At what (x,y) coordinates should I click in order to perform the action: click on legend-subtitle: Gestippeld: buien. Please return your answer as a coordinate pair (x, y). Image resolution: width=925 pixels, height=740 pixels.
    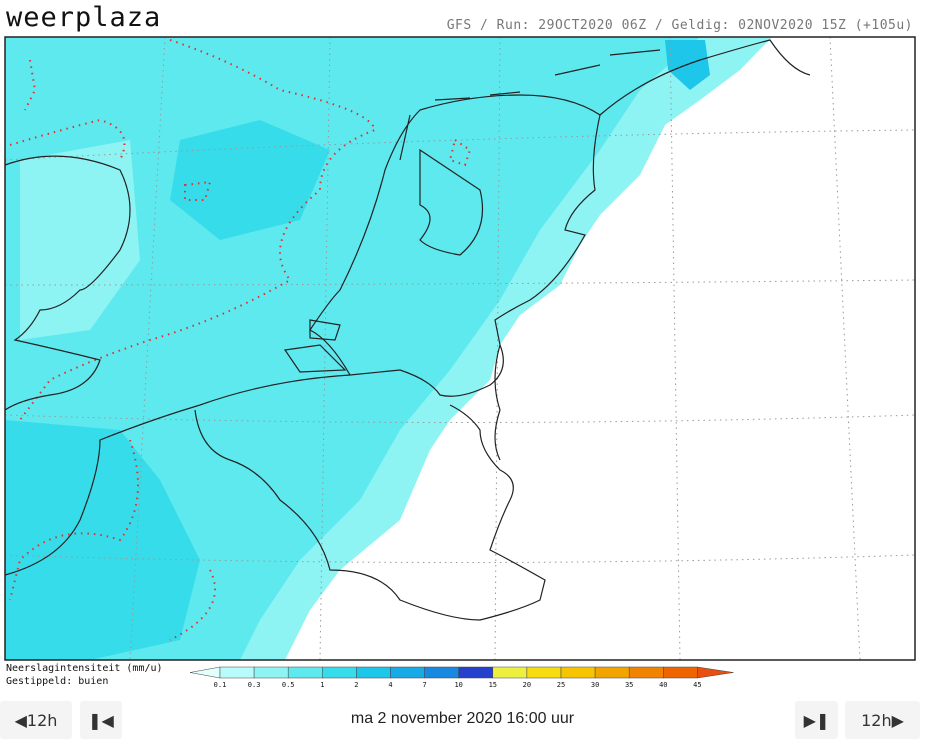
    Looking at the image, I should click on (57, 681).